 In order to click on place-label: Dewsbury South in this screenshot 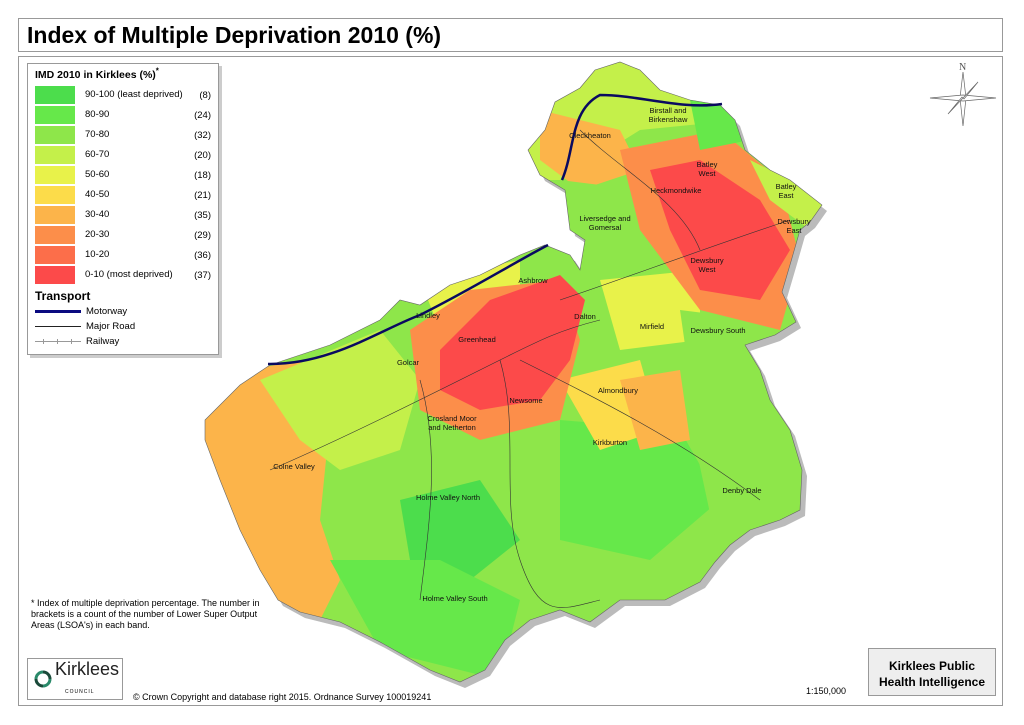, I will do `click(718, 330)`.